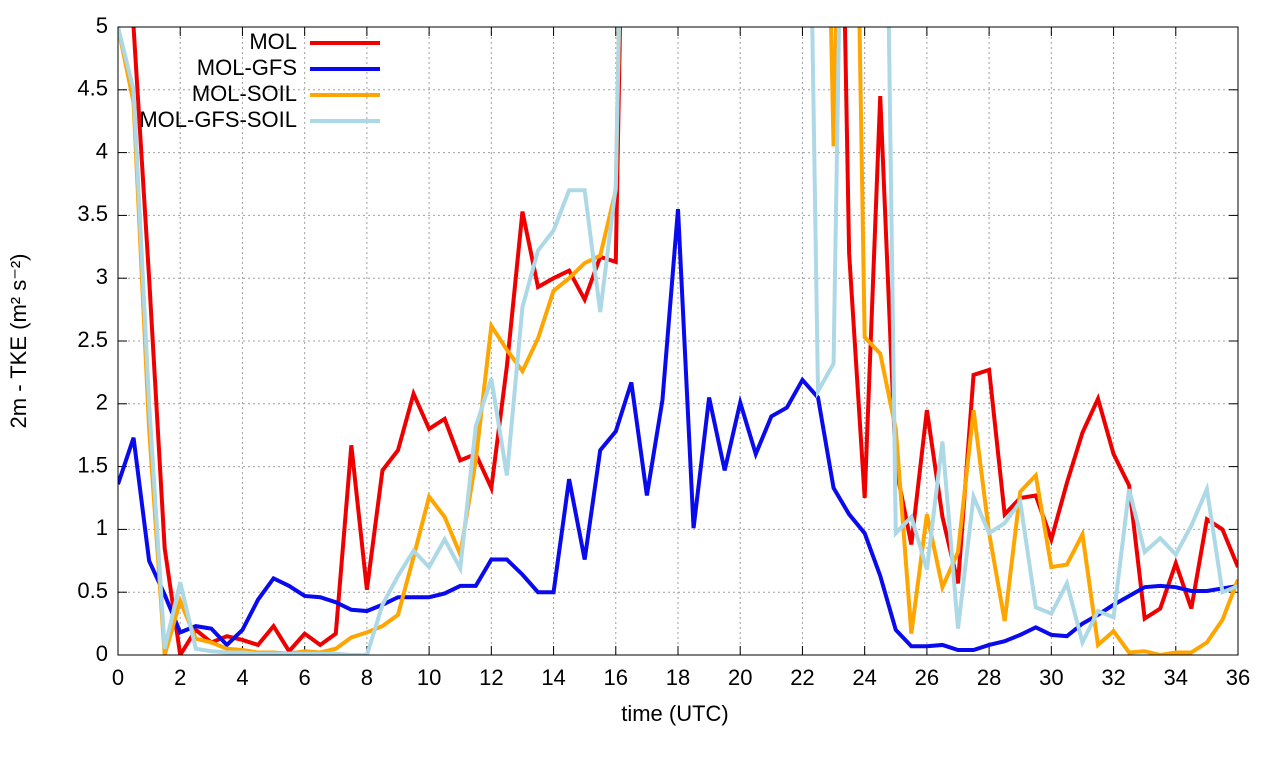  Describe the element at coordinates (491, 677) in the screenshot. I see `x-tick-label: 12` at that location.